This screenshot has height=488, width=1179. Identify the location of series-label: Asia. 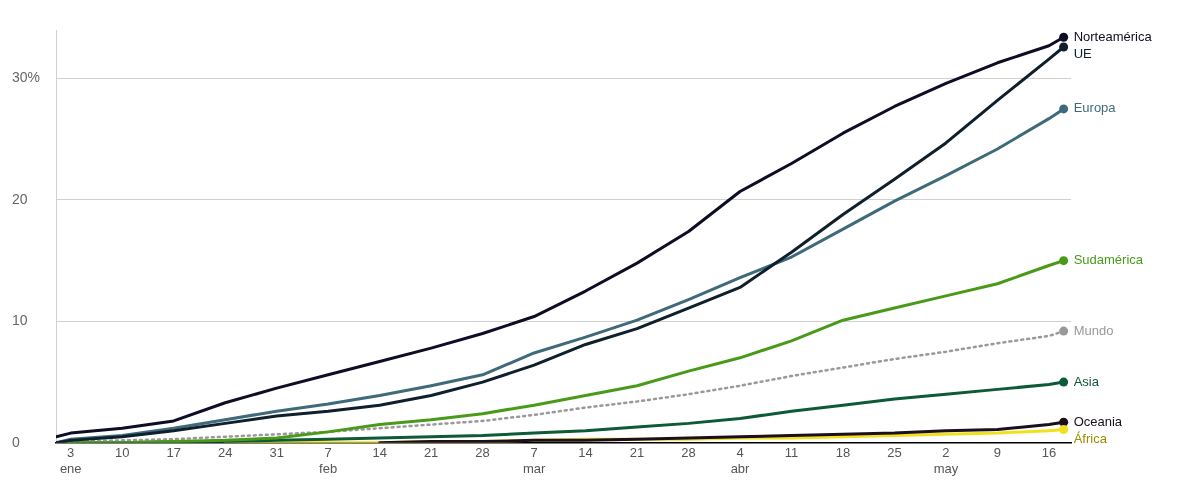
(1086, 381).